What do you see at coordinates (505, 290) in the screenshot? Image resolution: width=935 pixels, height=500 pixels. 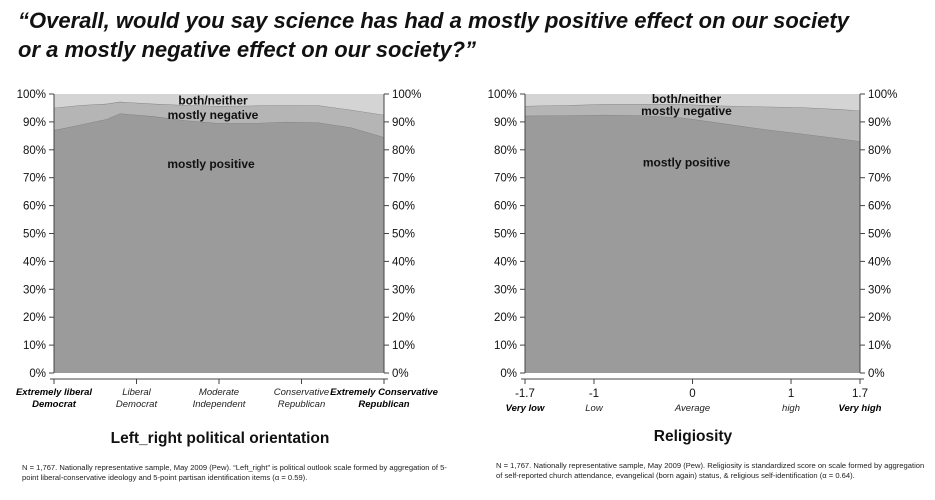 I see `religiosity-ytick-label-left: 30%` at bounding box center [505, 290].